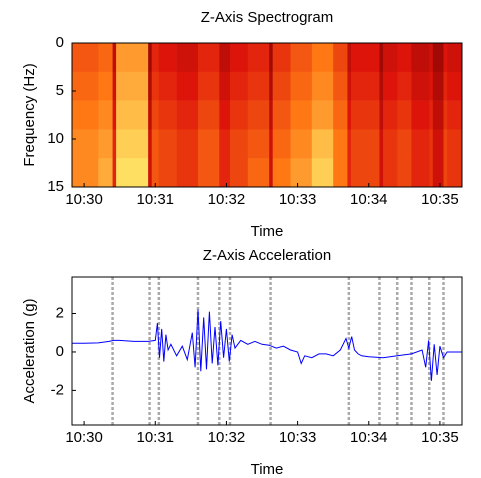 This screenshot has width=481, height=478. Describe the element at coordinates (267, 469) in the screenshot. I see `x-axis-label: Time` at that location.